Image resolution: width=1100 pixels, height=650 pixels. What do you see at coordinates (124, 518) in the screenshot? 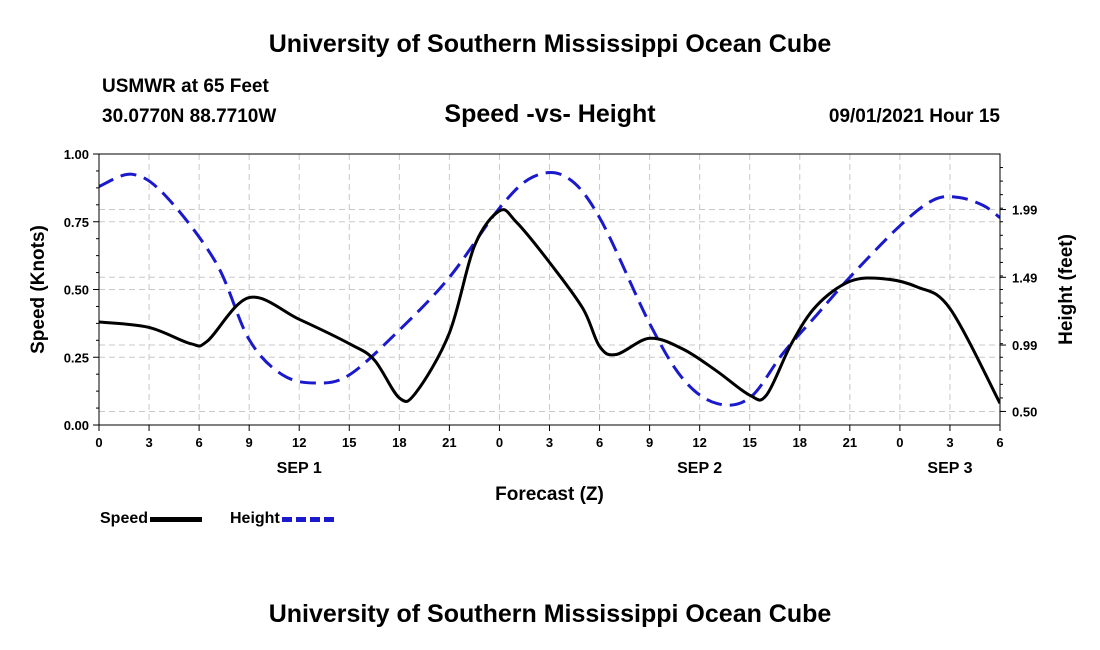
I see `legend-speed-label: Speed` at bounding box center [124, 518].